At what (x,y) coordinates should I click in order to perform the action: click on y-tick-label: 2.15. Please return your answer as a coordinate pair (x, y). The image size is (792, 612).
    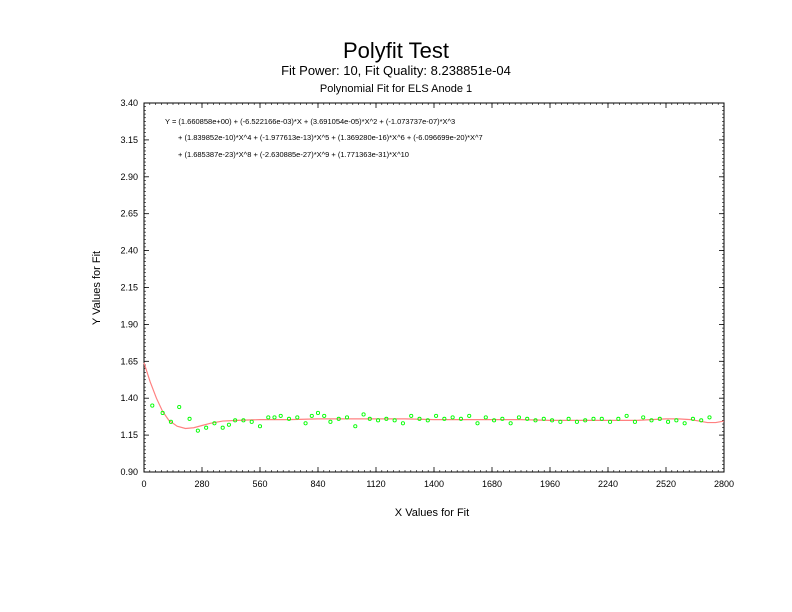
    Looking at the image, I should click on (129, 288).